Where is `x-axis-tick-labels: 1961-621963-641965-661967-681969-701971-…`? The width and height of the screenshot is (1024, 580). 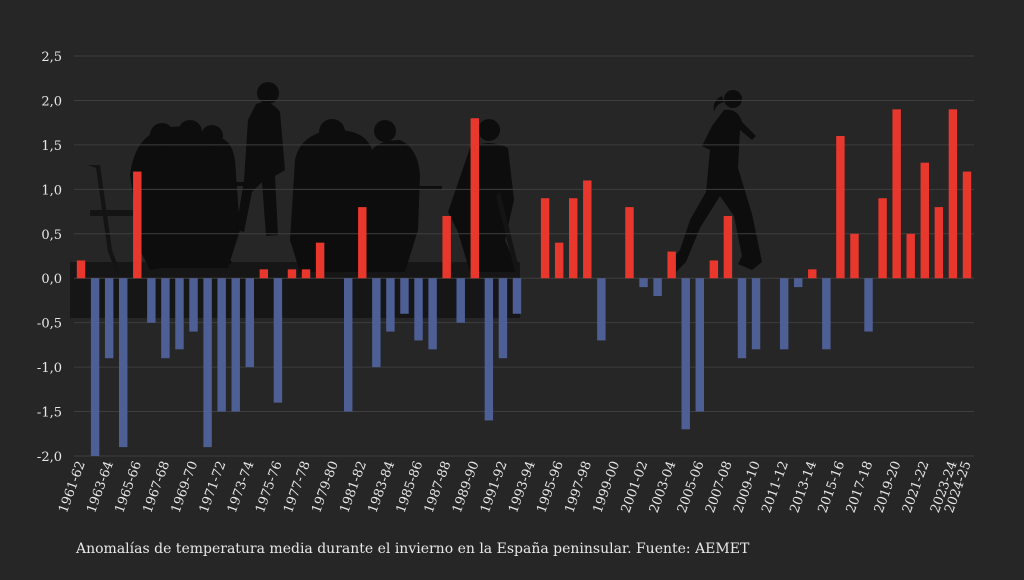
x-axis-tick-labels: 1961-621963-641965-661967-681969-701971-… is located at coordinates (515, 487).